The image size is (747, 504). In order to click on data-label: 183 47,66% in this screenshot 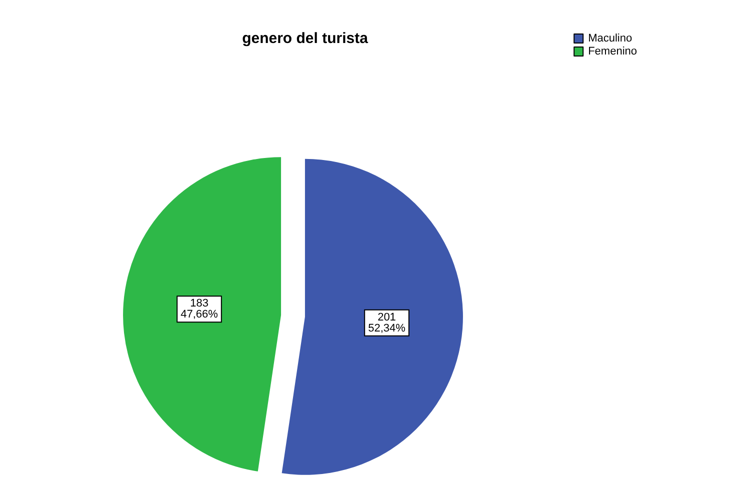, I will do `click(199, 309)`.